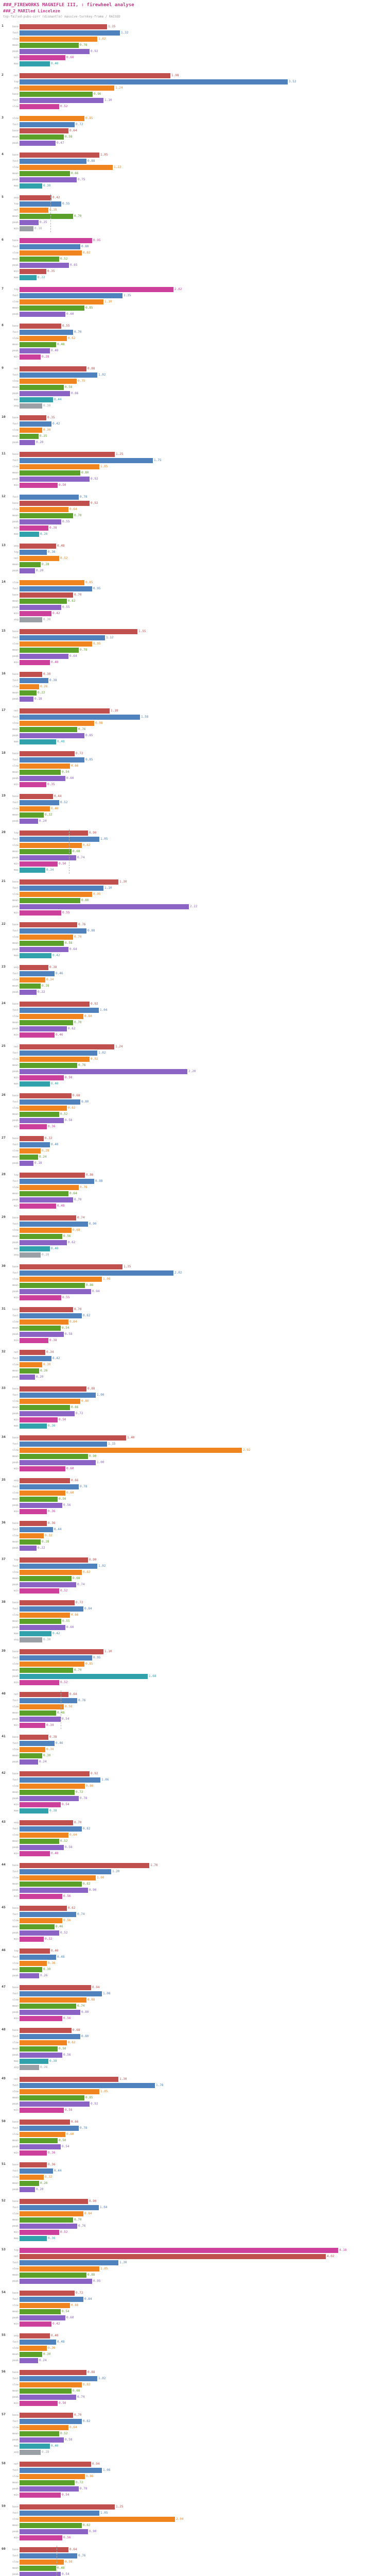 Image resolution: width=386 pixels, height=2576 pixels. Describe the element at coordinates (193, 778) in the screenshot. I see `bar-row: peak 0.60` at that location.